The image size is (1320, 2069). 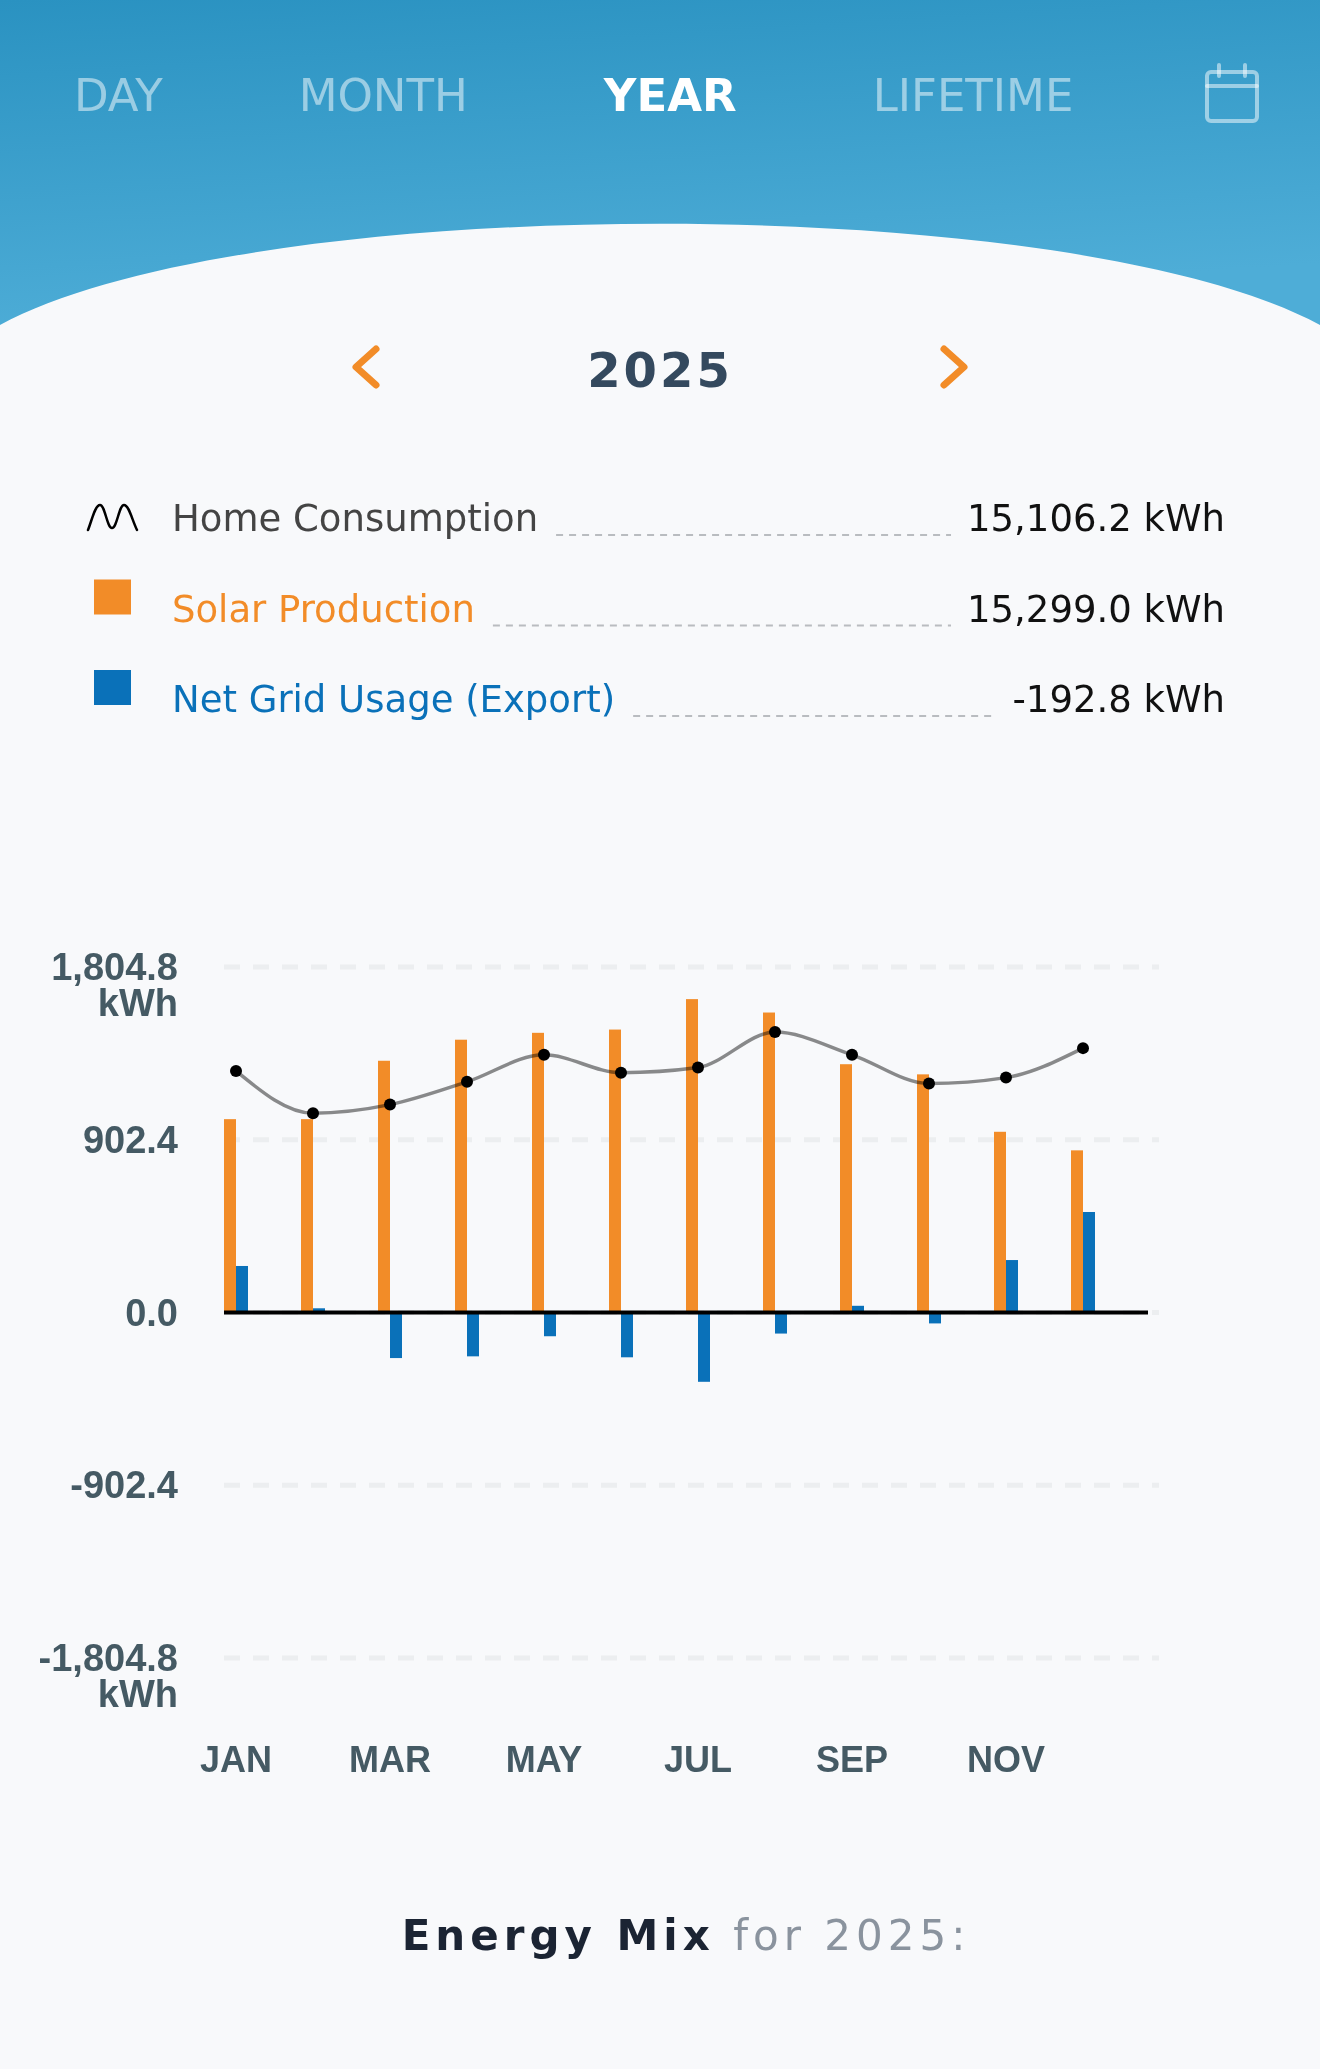 I want to click on x-tick-label: JUL, so click(x=698, y=1759).